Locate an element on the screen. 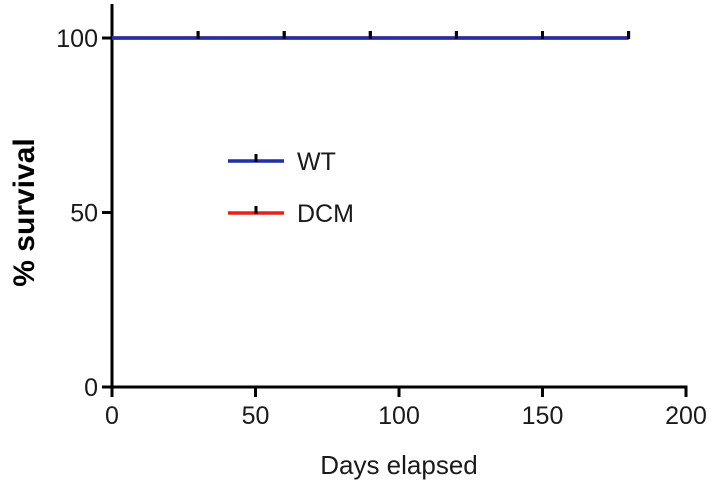 This screenshot has height=482, width=715. y-ticks: 0 50 100 is located at coordinates (84, 213).